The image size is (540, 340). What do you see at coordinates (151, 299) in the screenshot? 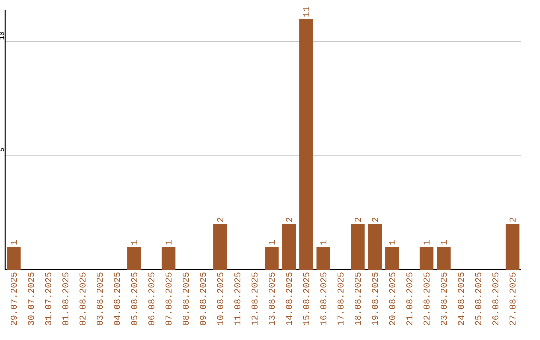
I see `x-tick-label: 06.08.2025` at bounding box center [151, 299].